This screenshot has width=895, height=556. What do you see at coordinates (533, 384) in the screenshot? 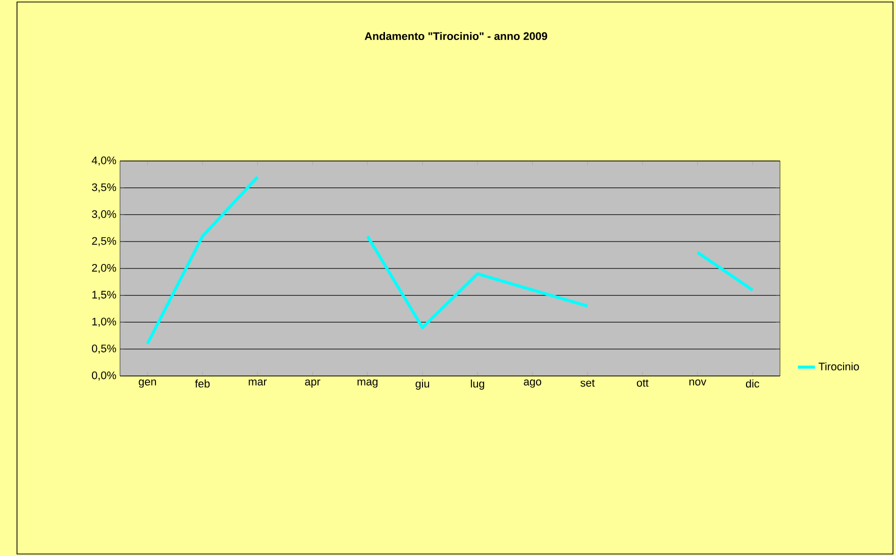
I see `x-tick-label: ago` at bounding box center [533, 384].